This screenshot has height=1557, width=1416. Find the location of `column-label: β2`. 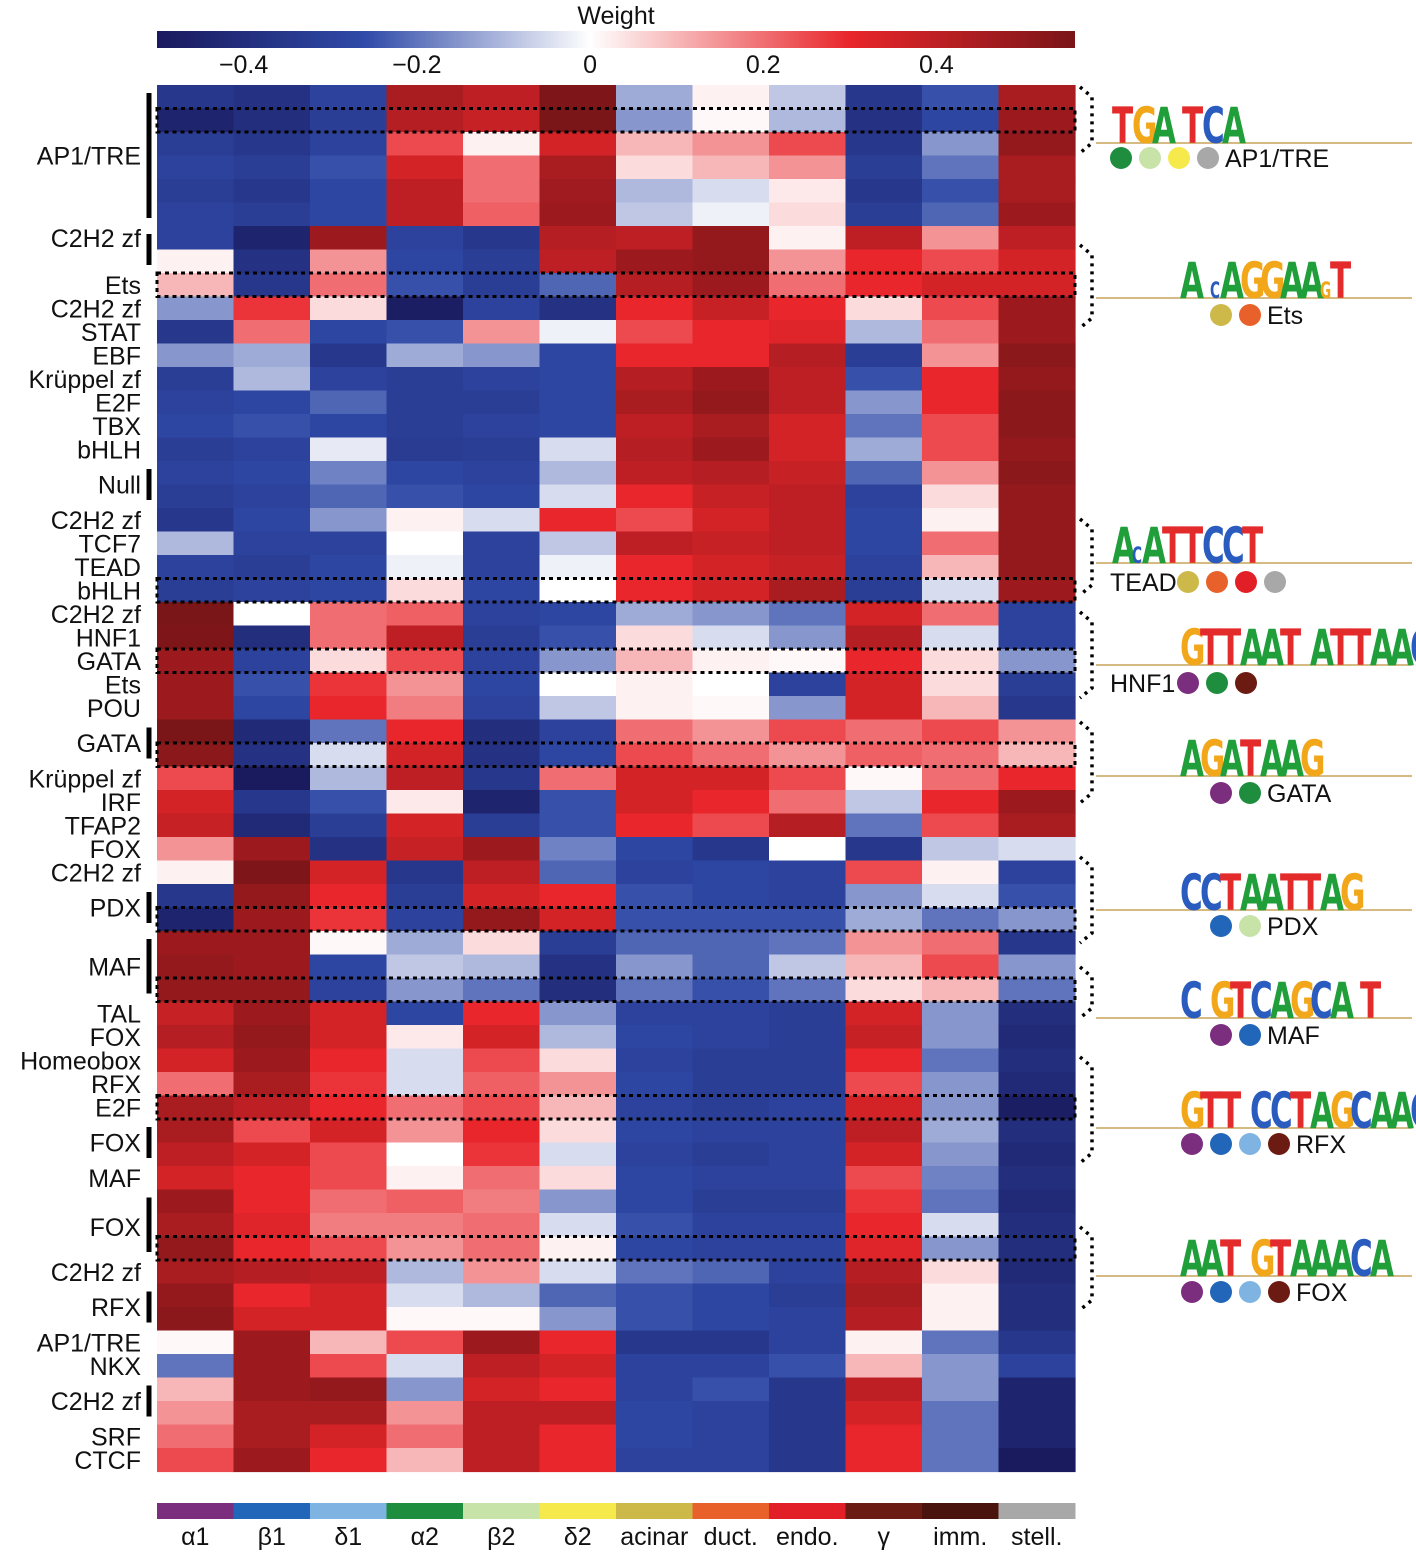

column-label: β2 is located at coordinates (501, 1537).